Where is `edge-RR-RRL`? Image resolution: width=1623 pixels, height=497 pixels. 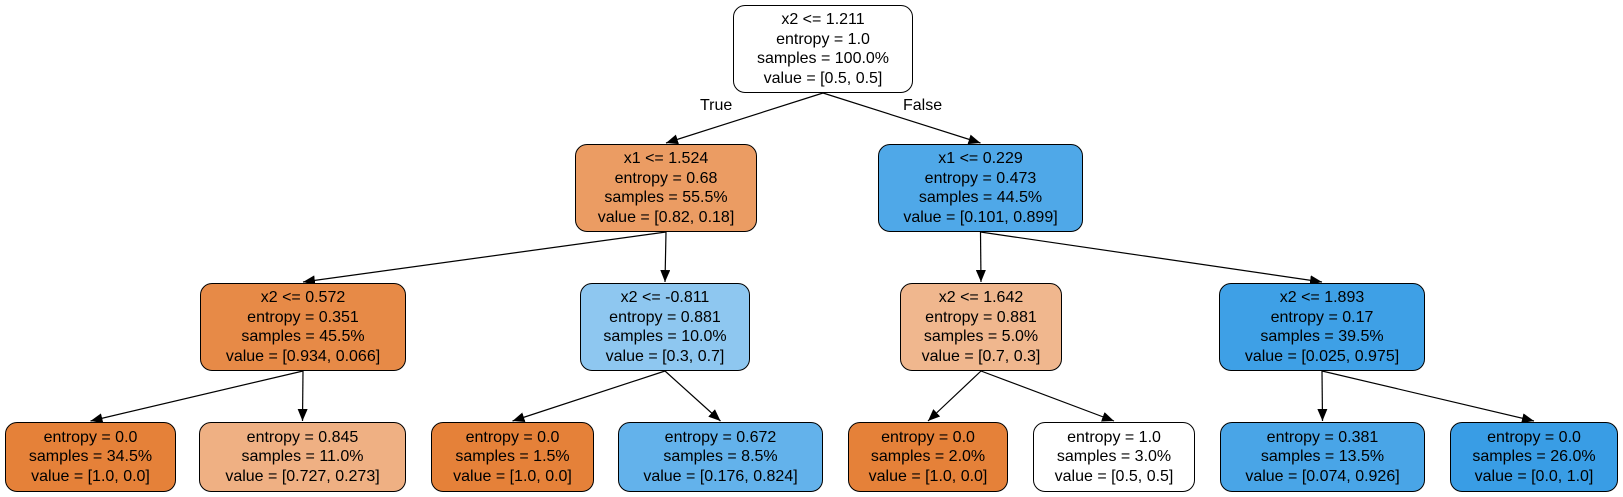 edge-RR-RRL is located at coordinates (1322, 396).